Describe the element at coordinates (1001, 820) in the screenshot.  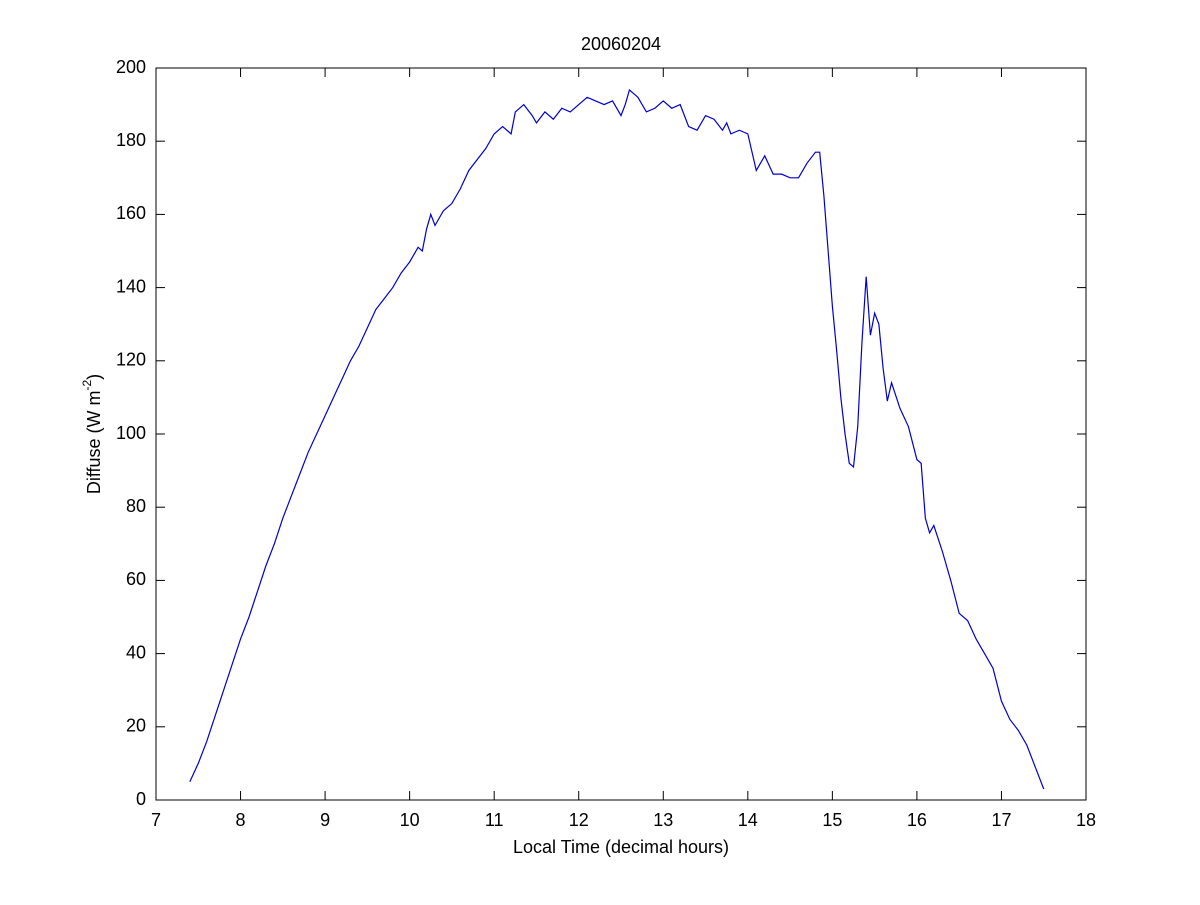
I see `x-tick-label: 17` at that location.